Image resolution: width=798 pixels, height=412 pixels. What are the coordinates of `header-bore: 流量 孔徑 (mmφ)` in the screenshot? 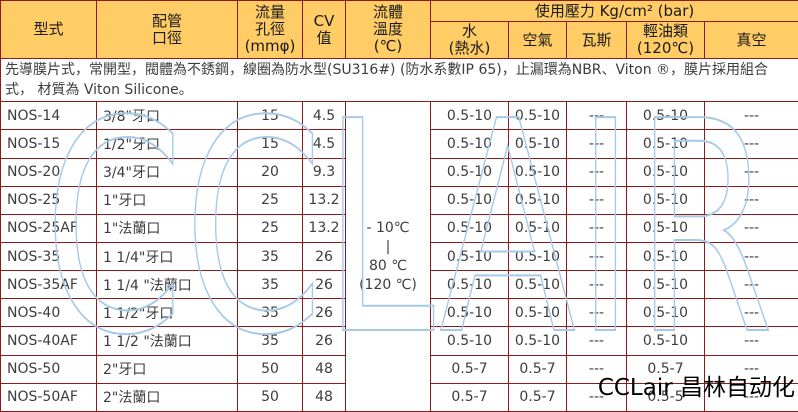 It's located at (270, 29).